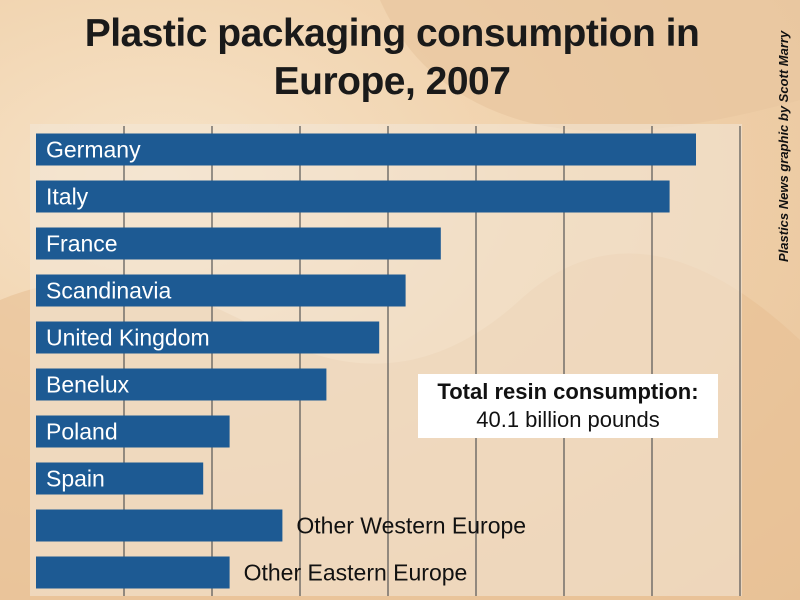  Describe the element at coordinates (590, 66) in the screenshot. I see `map-shape` at that location.